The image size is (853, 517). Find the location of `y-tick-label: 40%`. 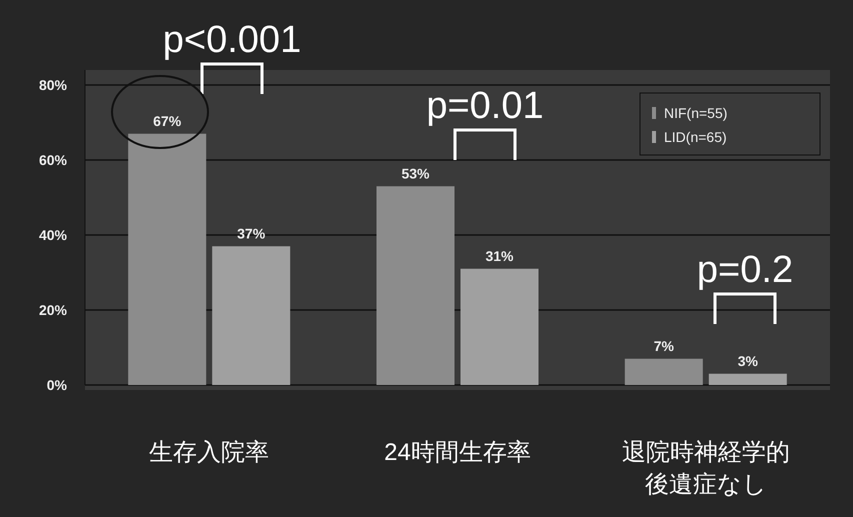

y-tick-label: 40% is located at coordinates (53, 235).